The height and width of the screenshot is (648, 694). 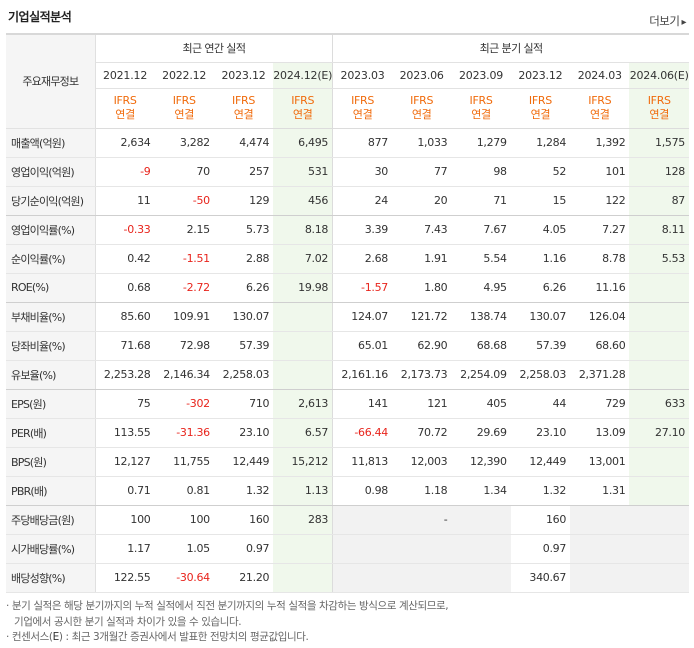 I want to click on table-cell: 283, so click(x=303, y=520).